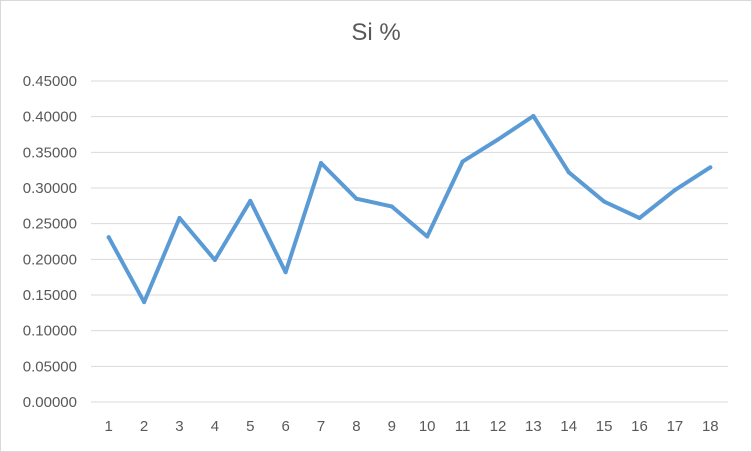 This screenshot has width=752, height=452. Describe the element at coordinates (109, 426) in the screenshot. I see `x-tick-label: 1` at that location.